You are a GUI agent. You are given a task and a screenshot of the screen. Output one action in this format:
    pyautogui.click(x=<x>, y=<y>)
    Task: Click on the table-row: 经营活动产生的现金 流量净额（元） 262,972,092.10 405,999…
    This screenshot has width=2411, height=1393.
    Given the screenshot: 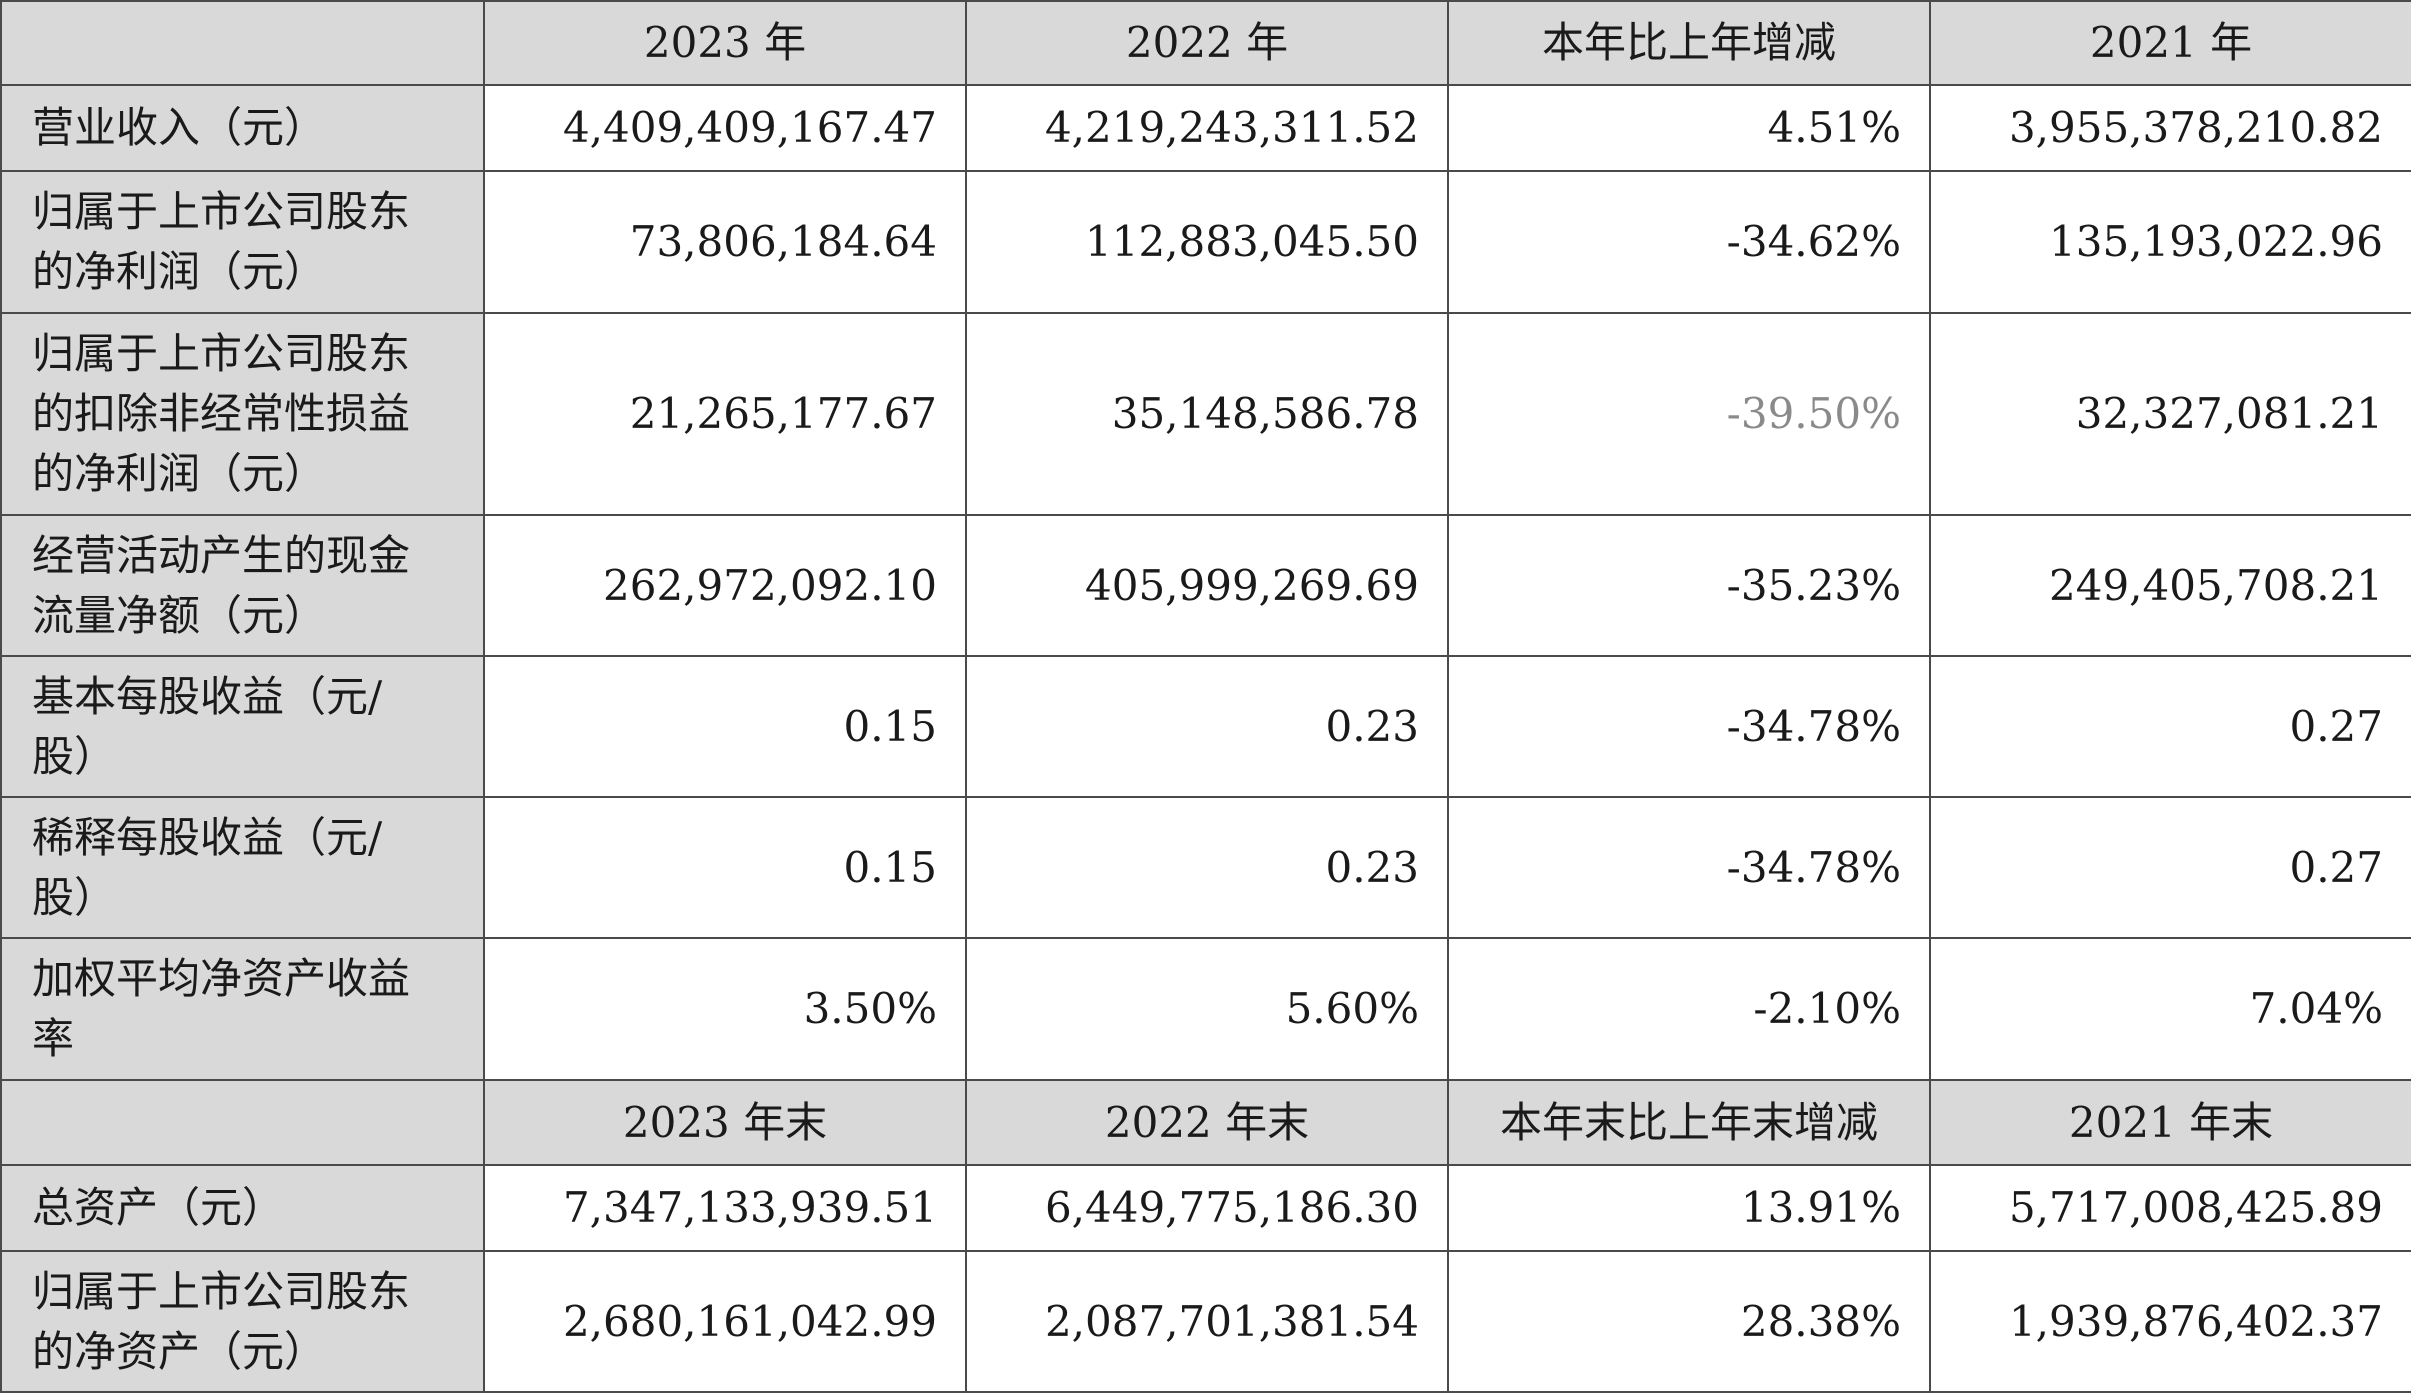 What is the action you would take?
    pyautogui.click(x=1205, y=585)
    